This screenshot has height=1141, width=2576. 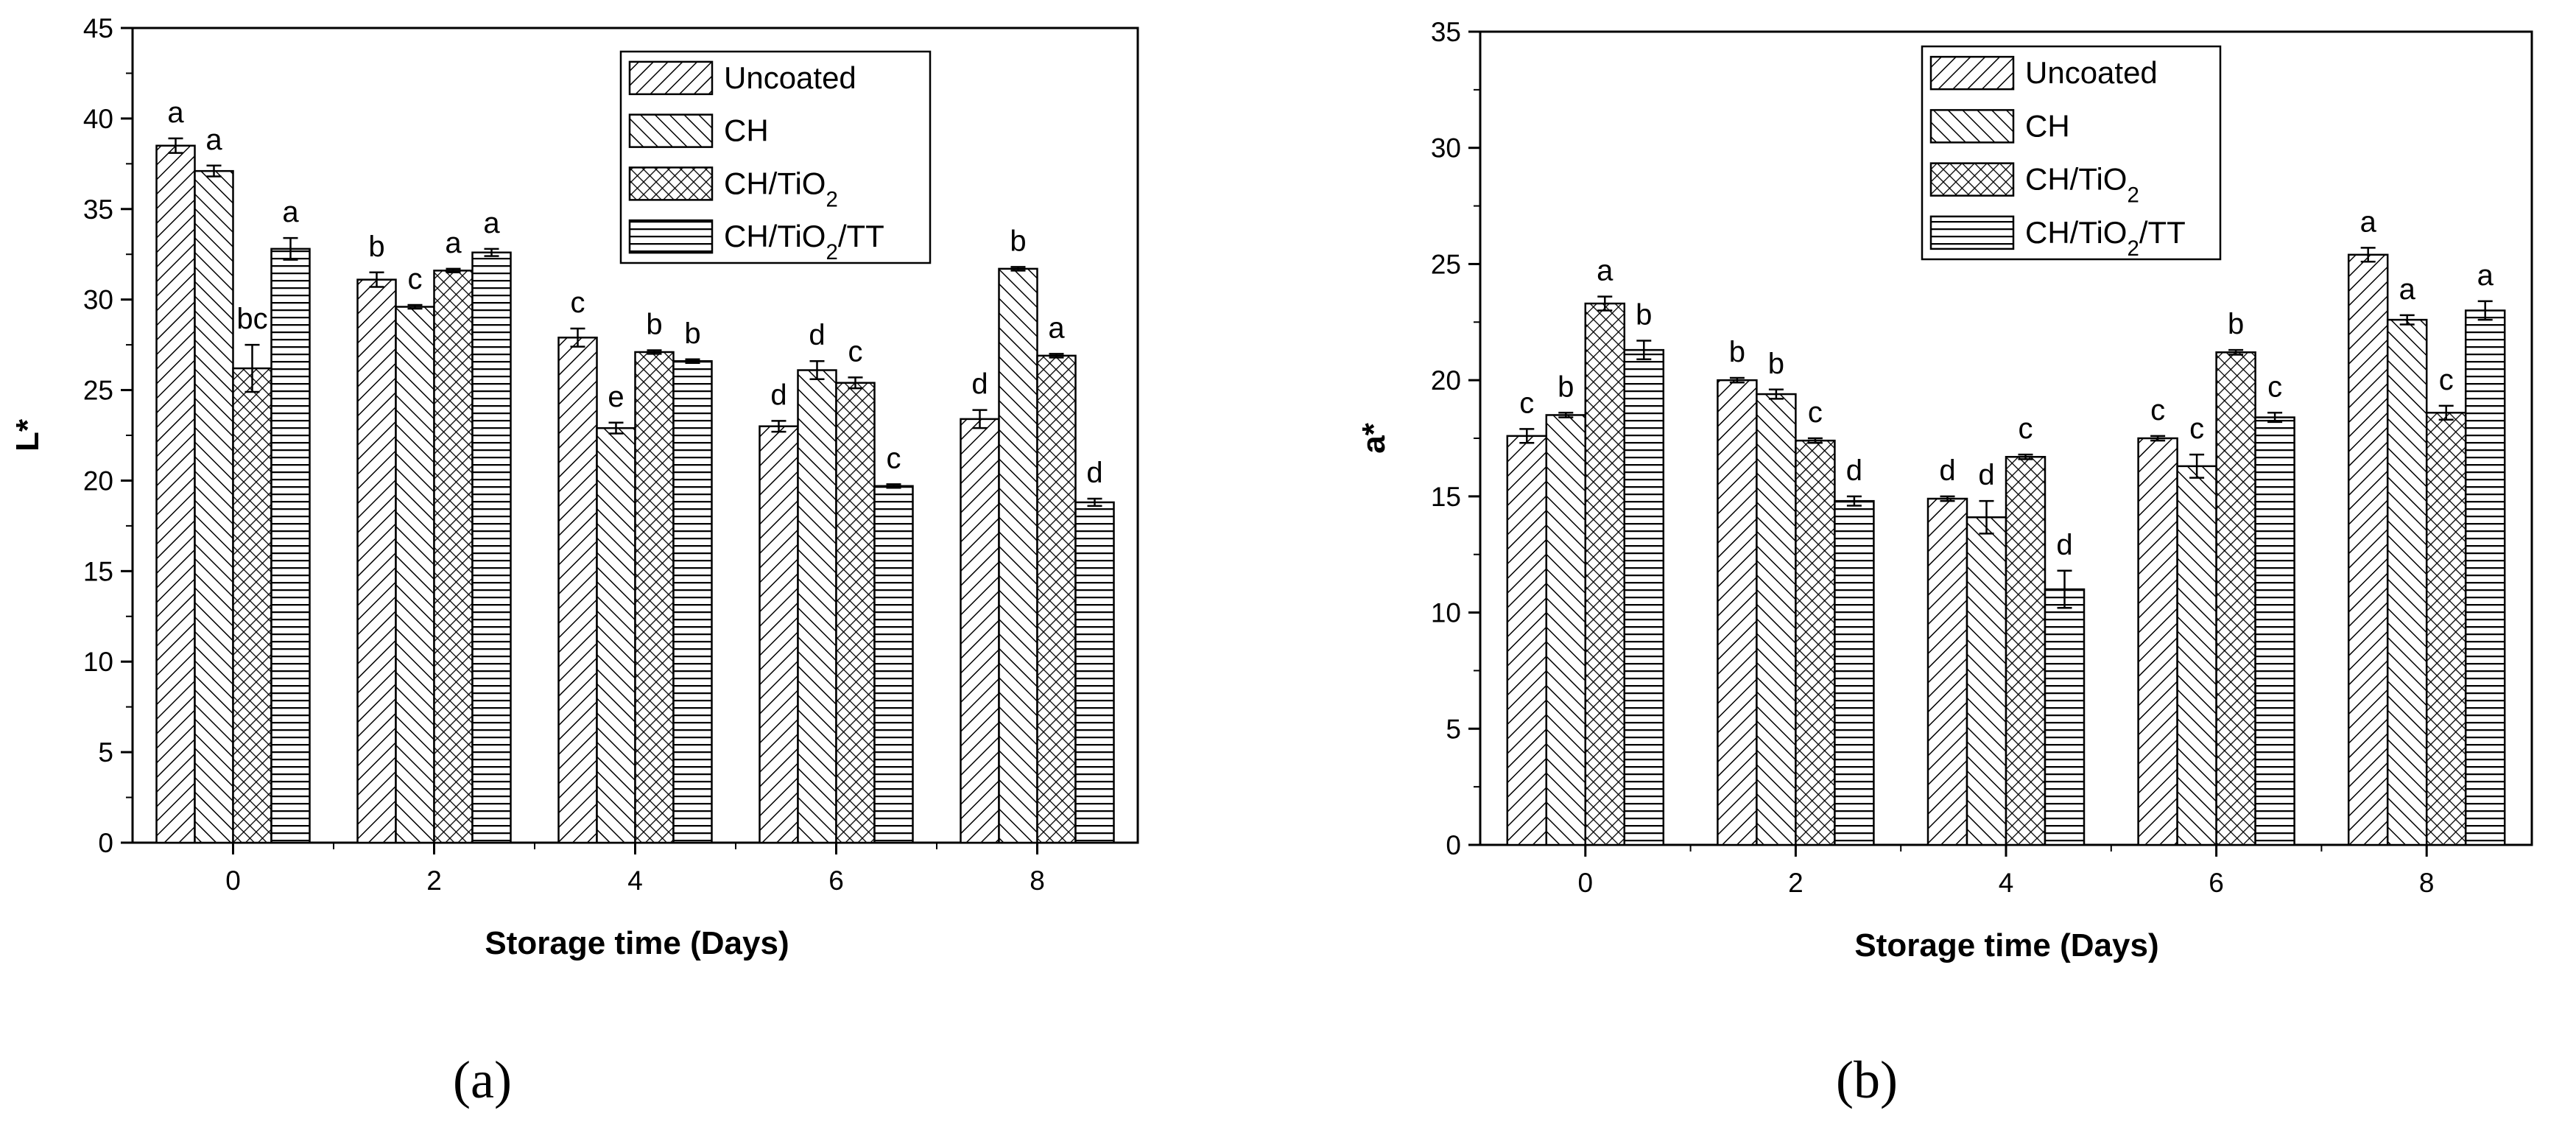 I want to click on significance-letter: e, so click(x=616, y=397).